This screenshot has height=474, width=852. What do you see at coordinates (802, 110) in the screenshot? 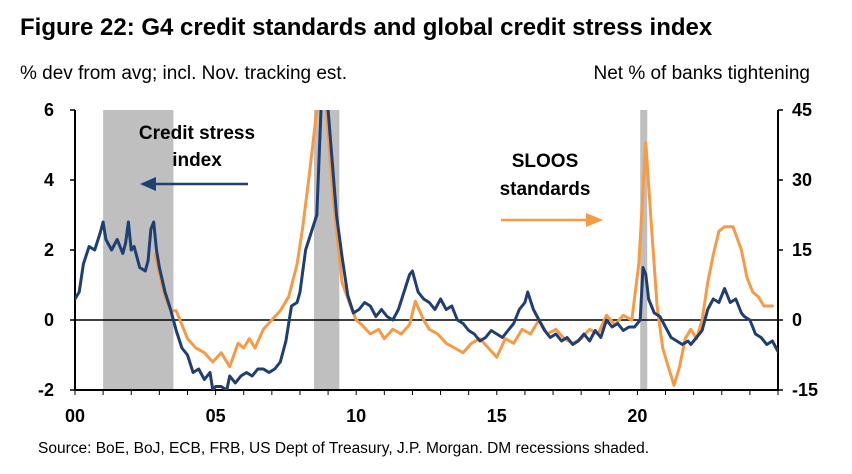
I see `right-tick-label: 45` at bounding box center [802, 110].